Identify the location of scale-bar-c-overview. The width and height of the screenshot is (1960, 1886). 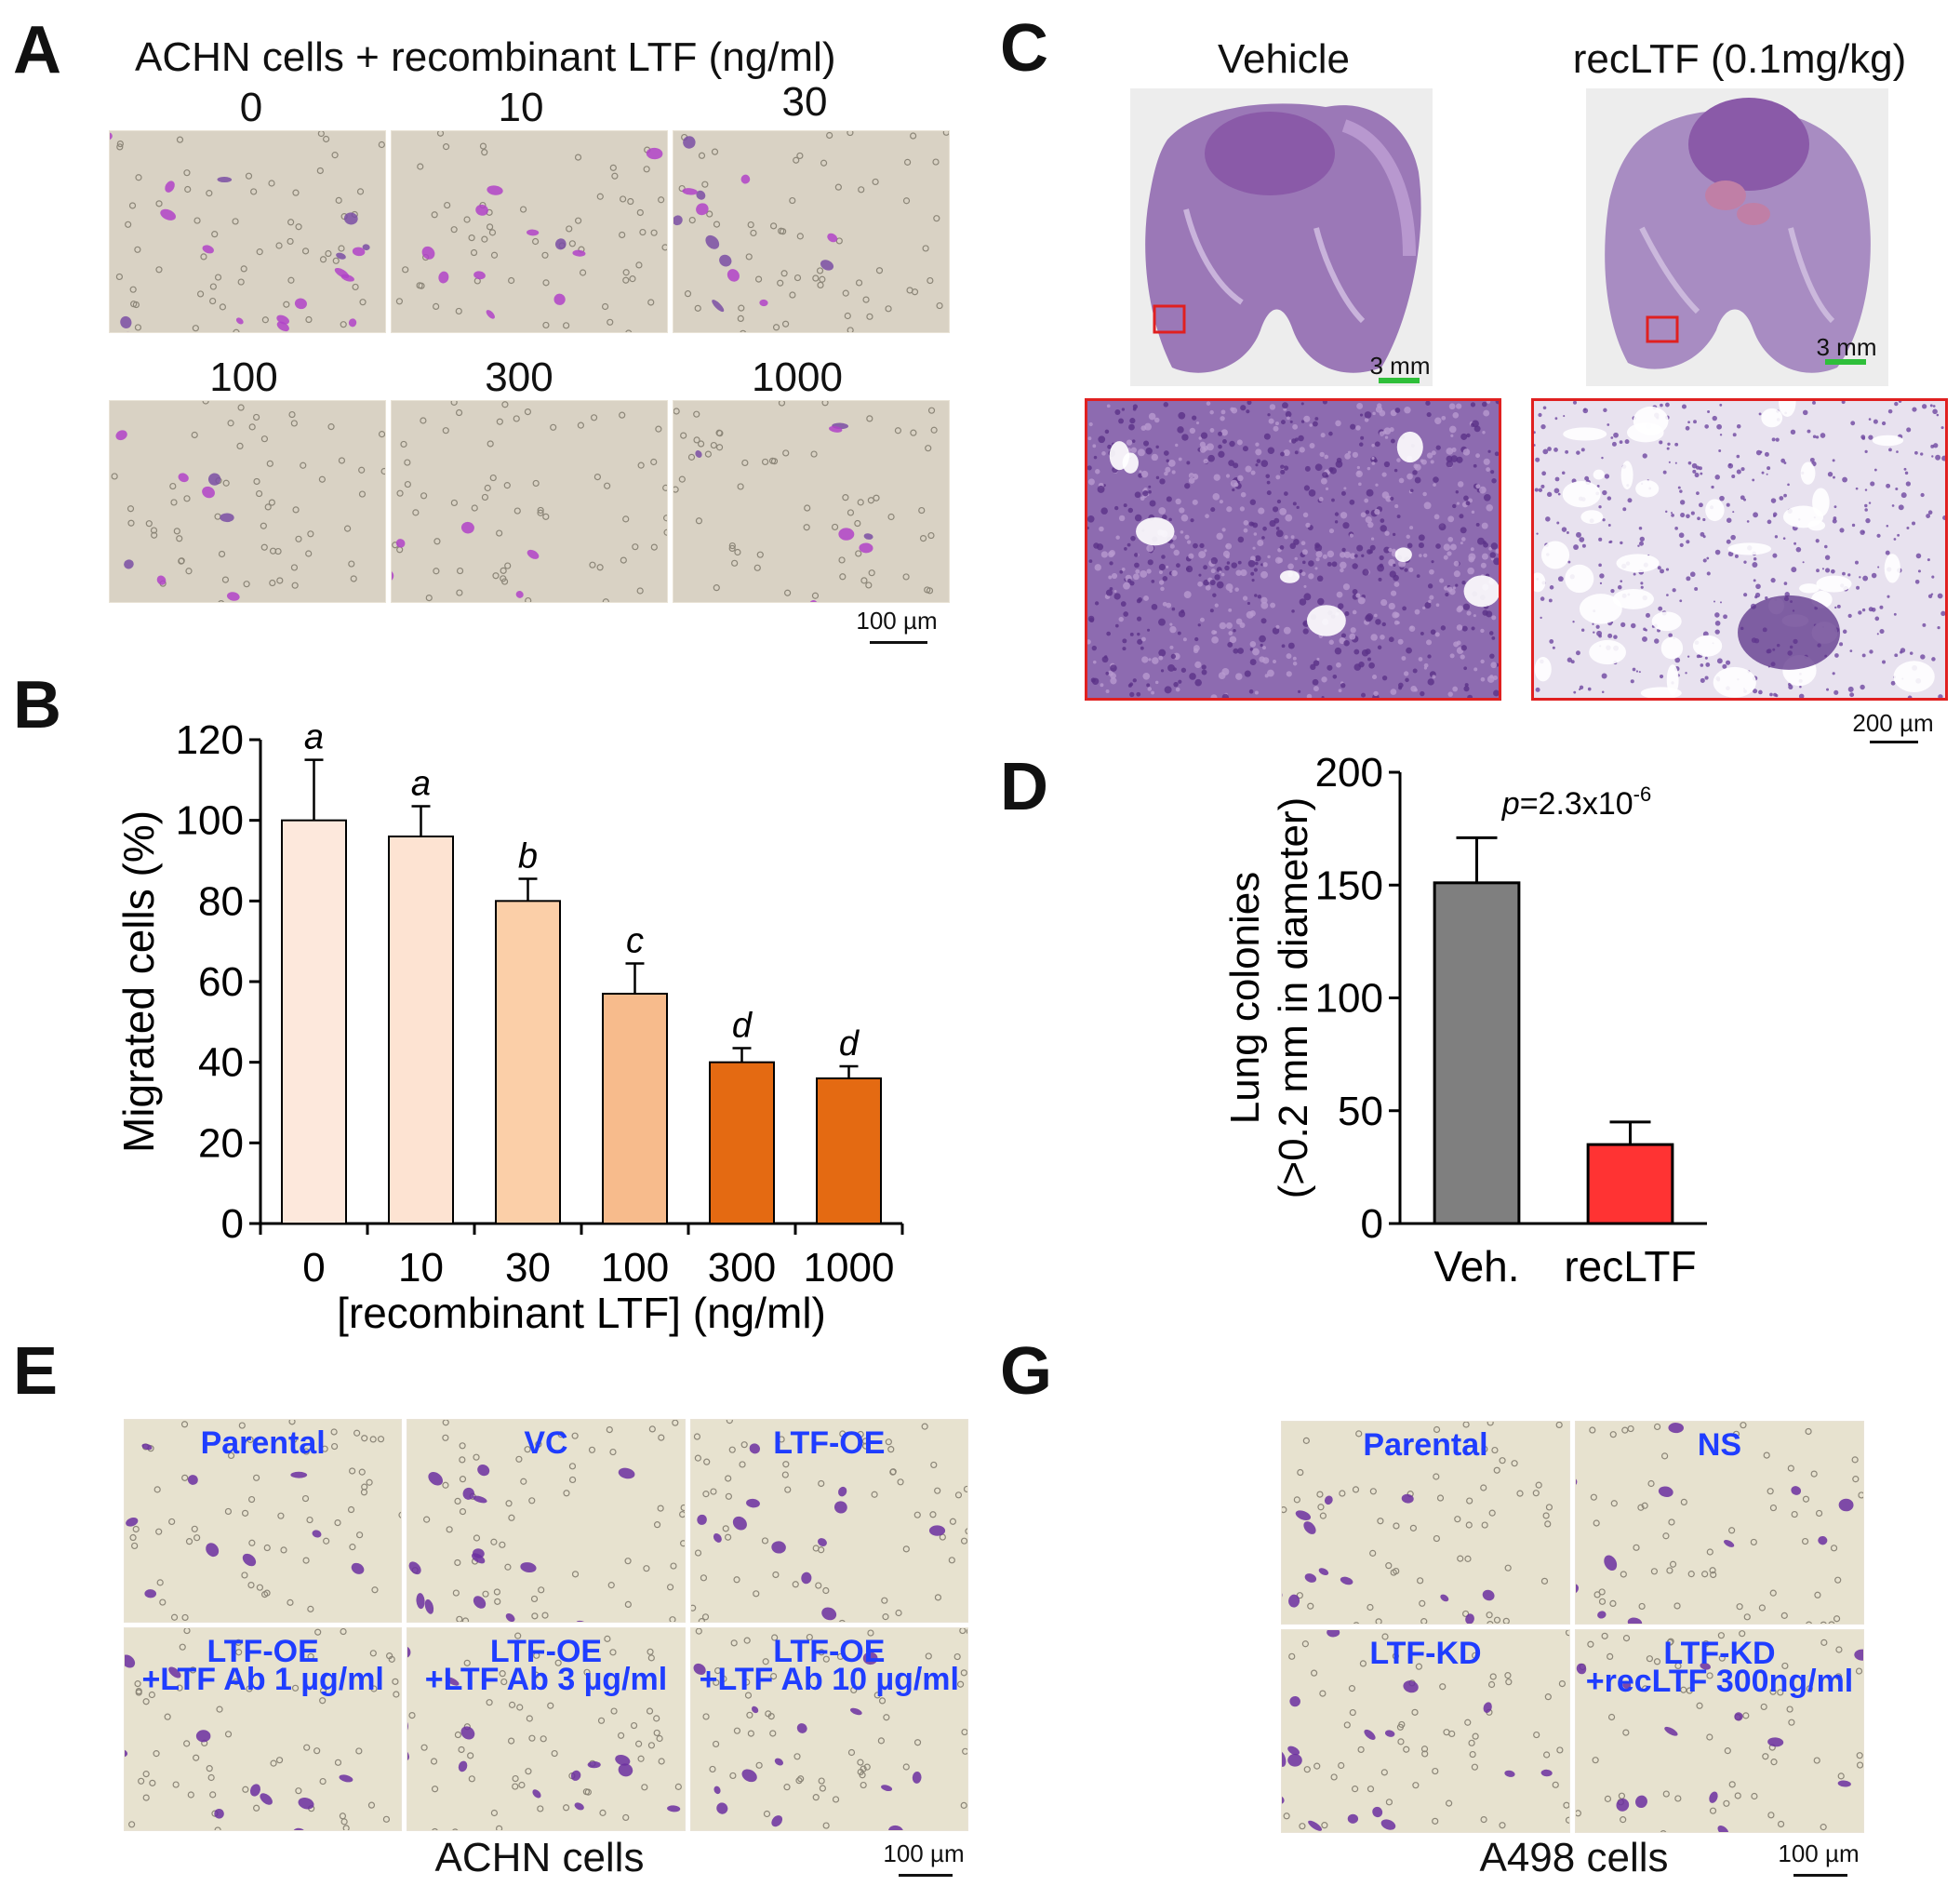
(1399, 380).